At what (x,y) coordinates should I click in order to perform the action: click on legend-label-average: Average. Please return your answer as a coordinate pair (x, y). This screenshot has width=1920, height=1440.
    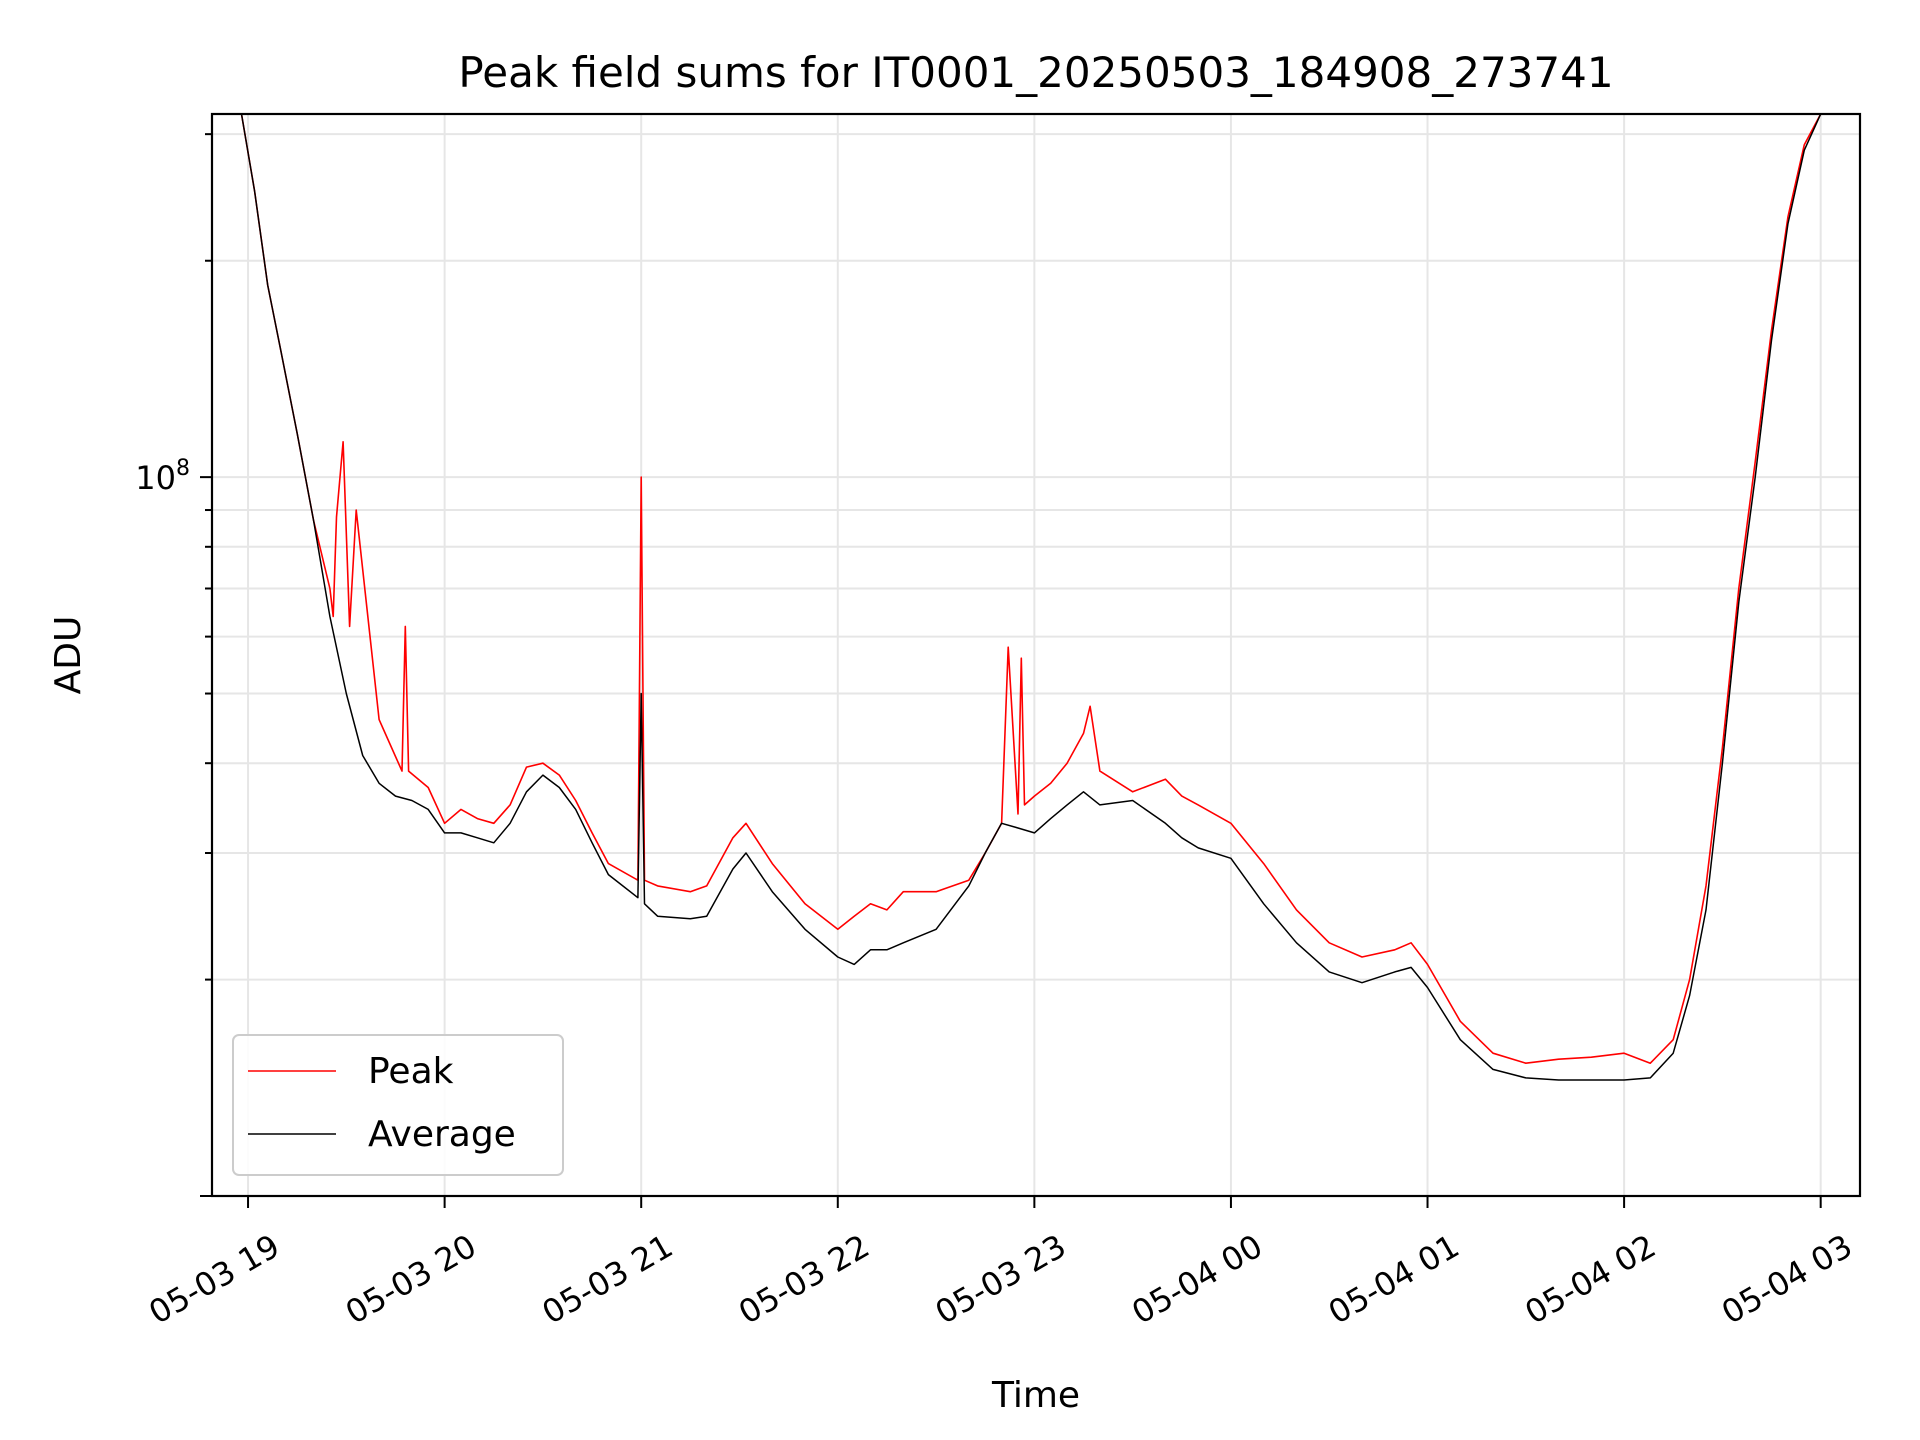
    Looking at the image, I should click on (442, 1134).